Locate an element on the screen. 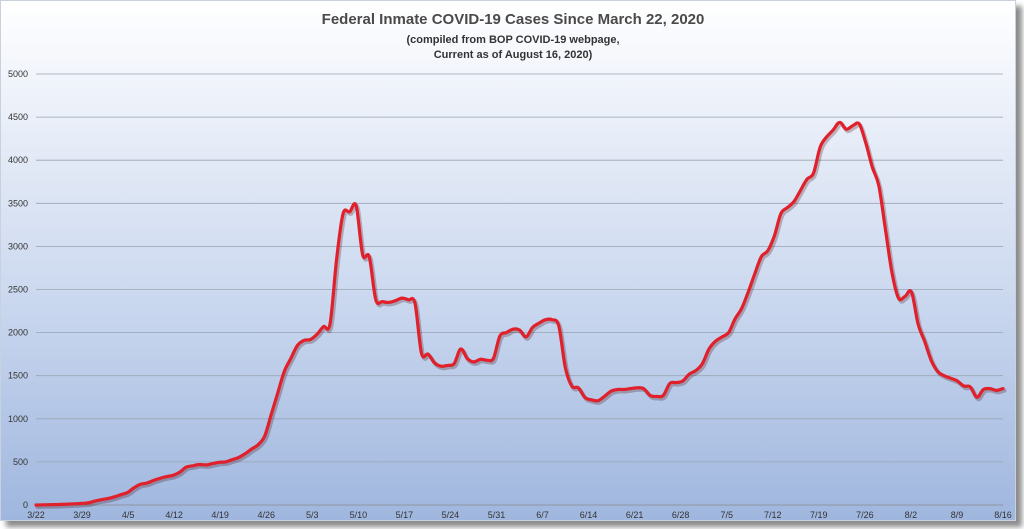  x-tick-label: 3/29 is located at coordinates (82, 515).